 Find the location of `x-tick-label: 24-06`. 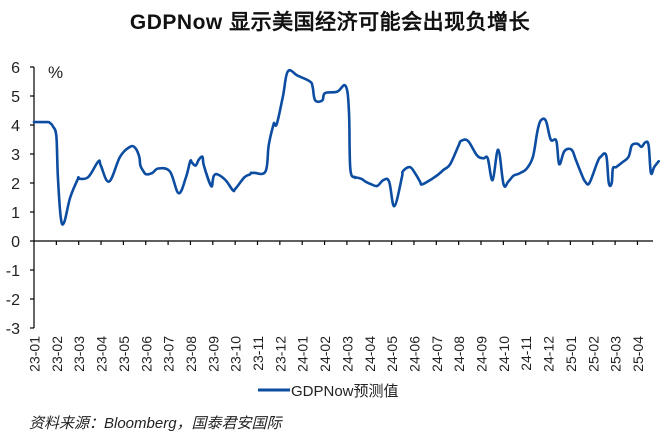

x-tick-label: 24-06 is located at coordinates (414, 354).